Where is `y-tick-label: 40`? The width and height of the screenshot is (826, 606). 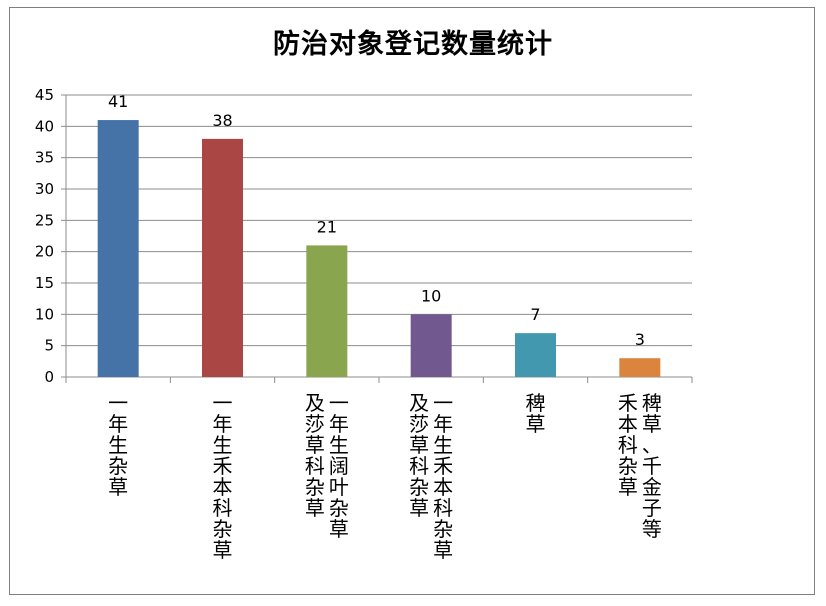 y-tick-label: 40 is located at coordinates (44, 126).